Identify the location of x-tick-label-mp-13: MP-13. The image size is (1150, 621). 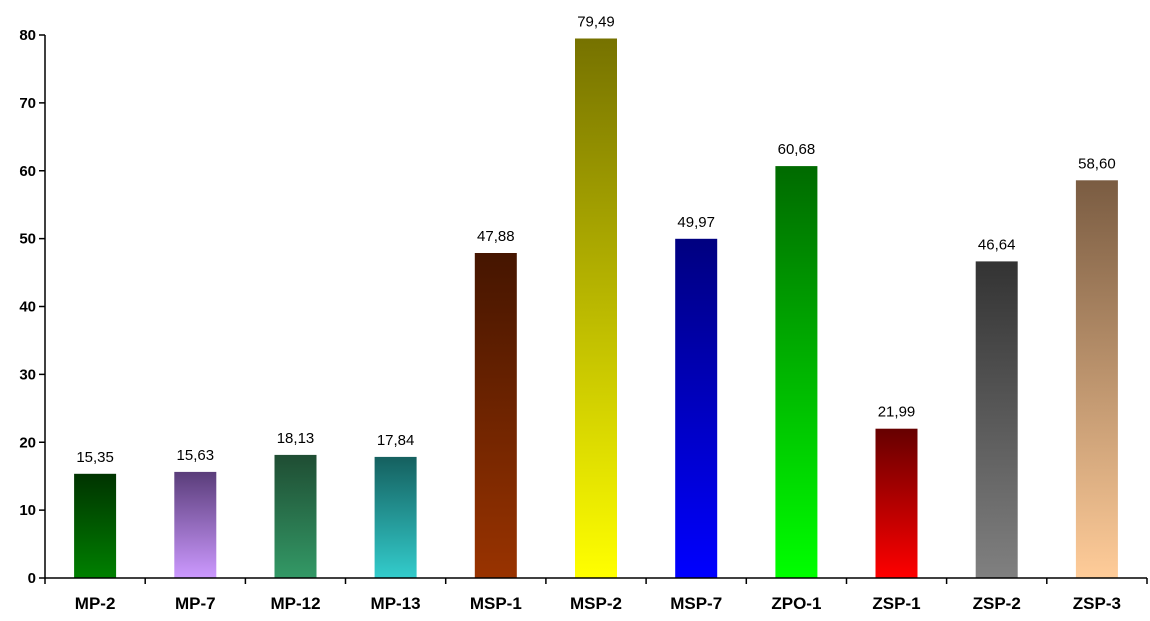
(396, 603).